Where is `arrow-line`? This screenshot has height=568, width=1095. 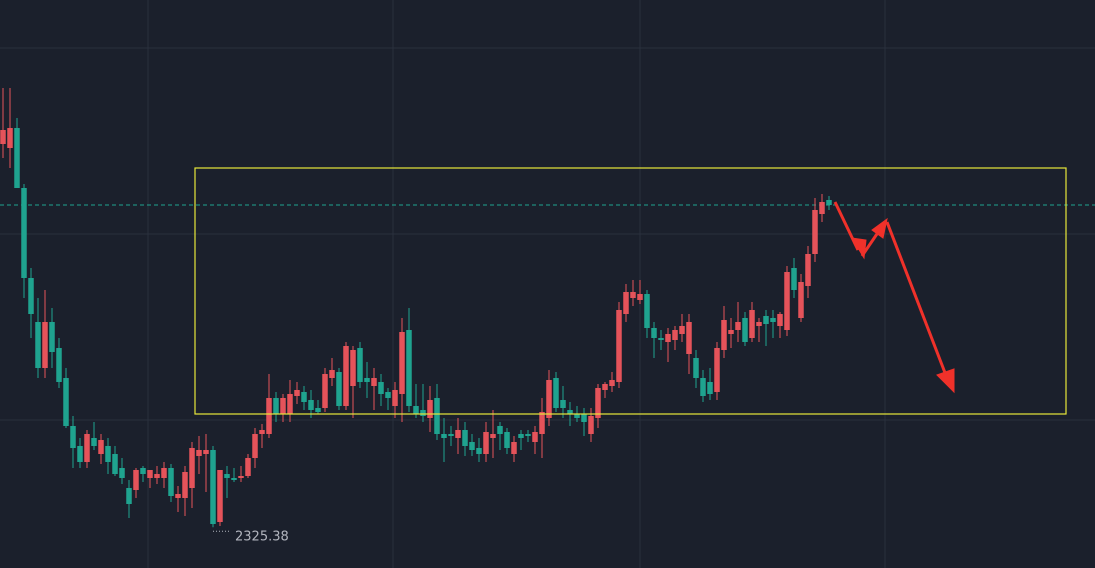 arrow-line is located at coordinates (917, 300).